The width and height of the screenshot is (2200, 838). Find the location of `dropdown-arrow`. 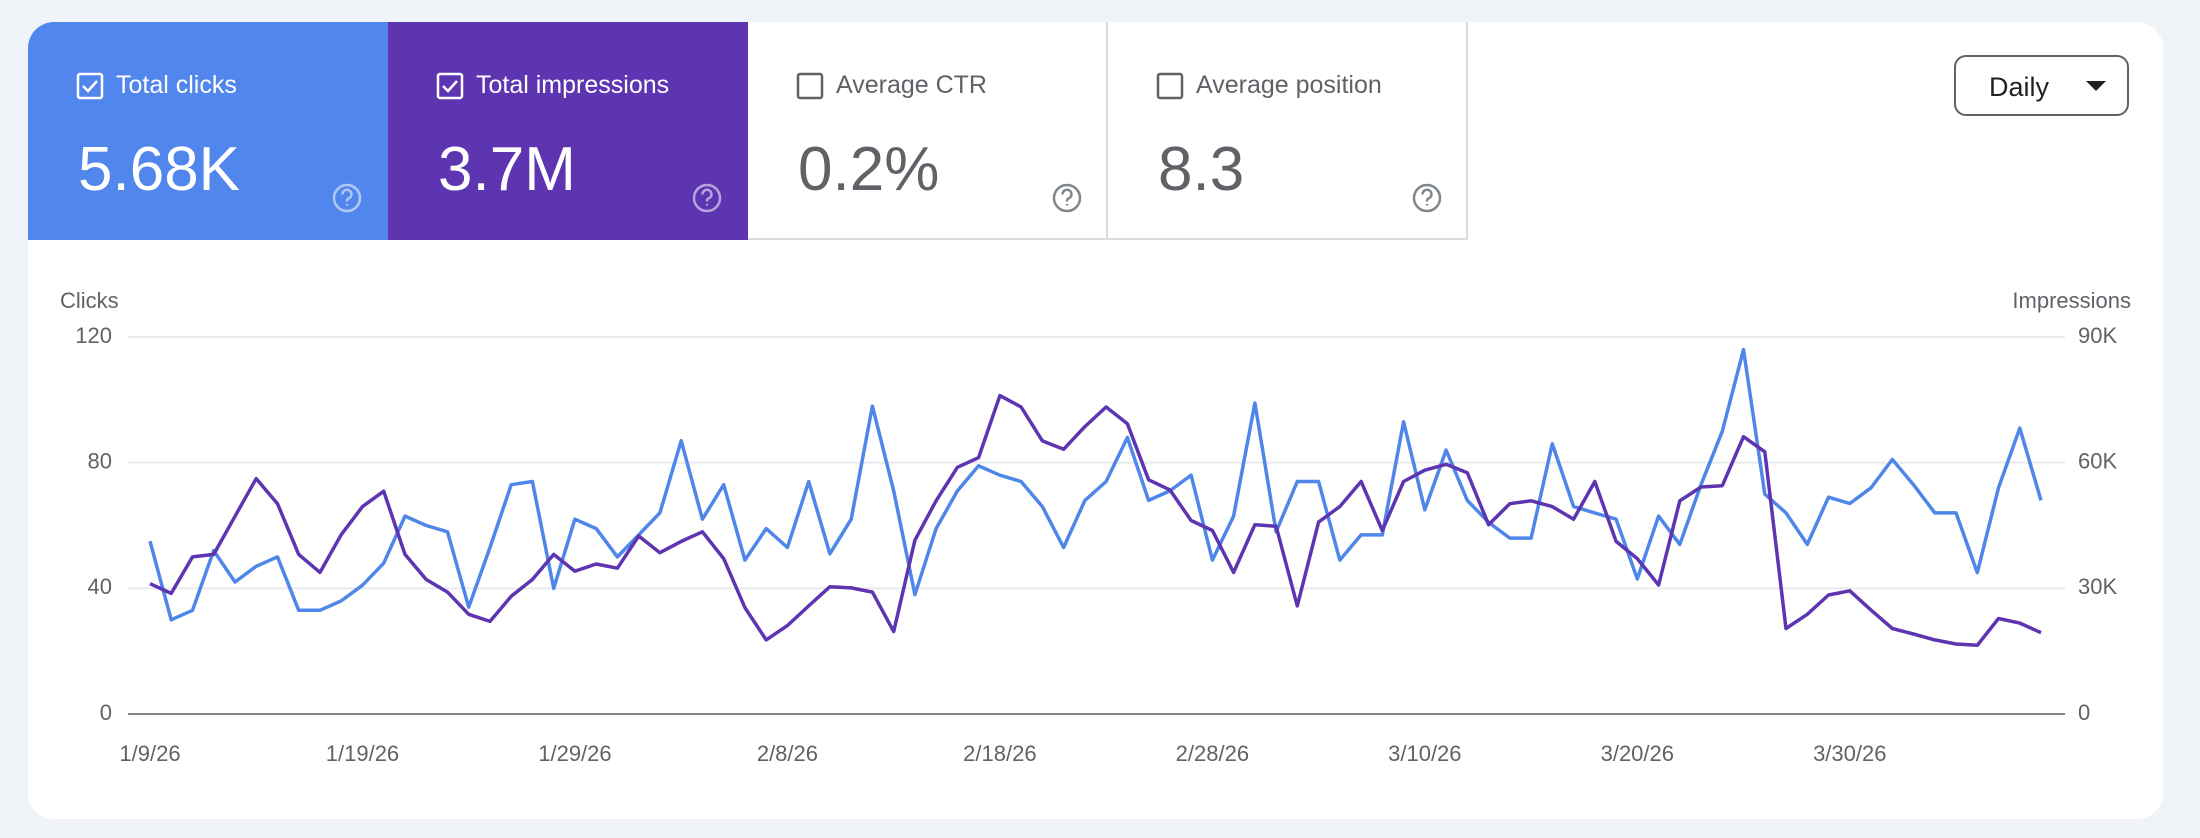

dropdown-arrow is located at coordinates (2096, 86).